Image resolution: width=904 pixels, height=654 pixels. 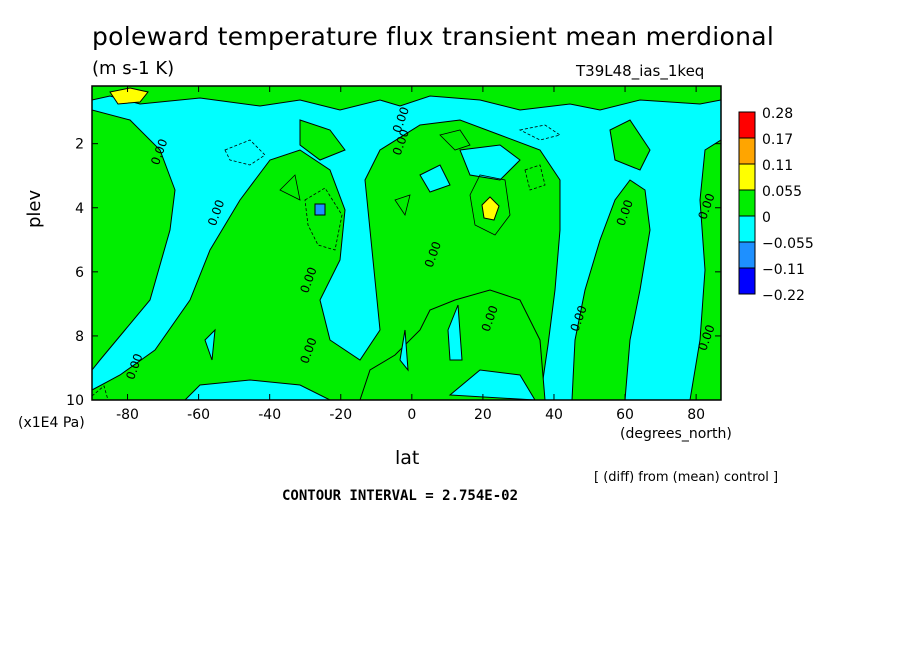 What do you see at coordinates (198, 415) in the screenshot?
I see `x-tick-label: -60` at bounding box center [198, 415].